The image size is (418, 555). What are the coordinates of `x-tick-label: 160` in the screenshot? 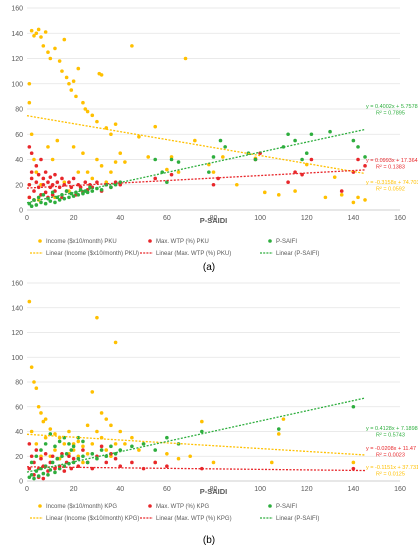 It's located at (400, 489).